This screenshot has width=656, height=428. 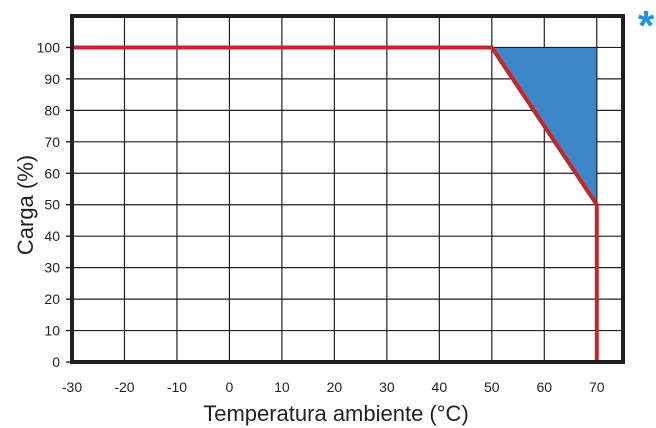 I want to click on y-tick-label: 40, so click(x=52, y=236).